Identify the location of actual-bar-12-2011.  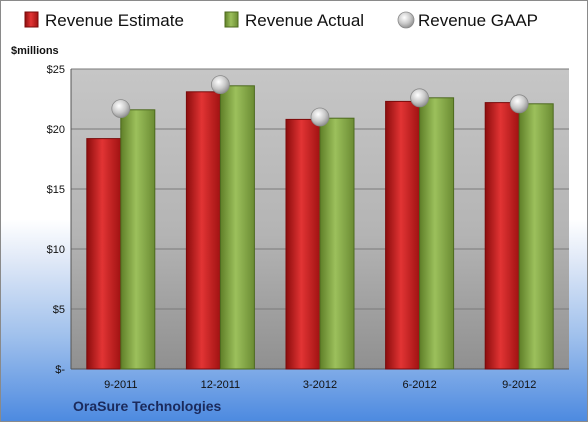
(237, 227).